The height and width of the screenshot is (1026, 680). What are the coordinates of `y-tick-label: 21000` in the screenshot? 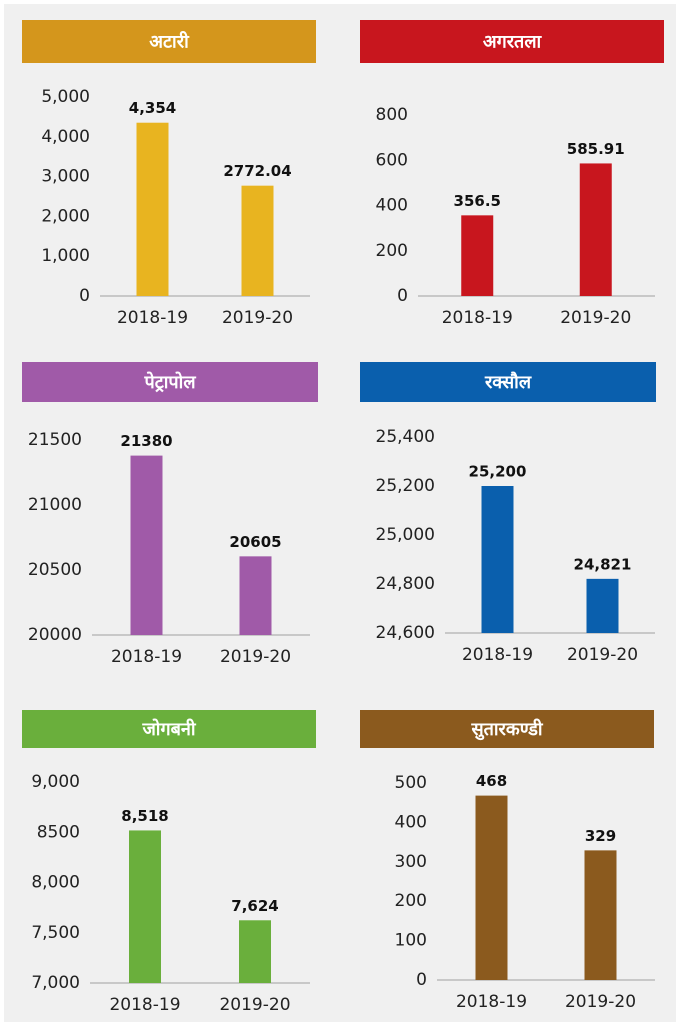 It's located at (55, 505).